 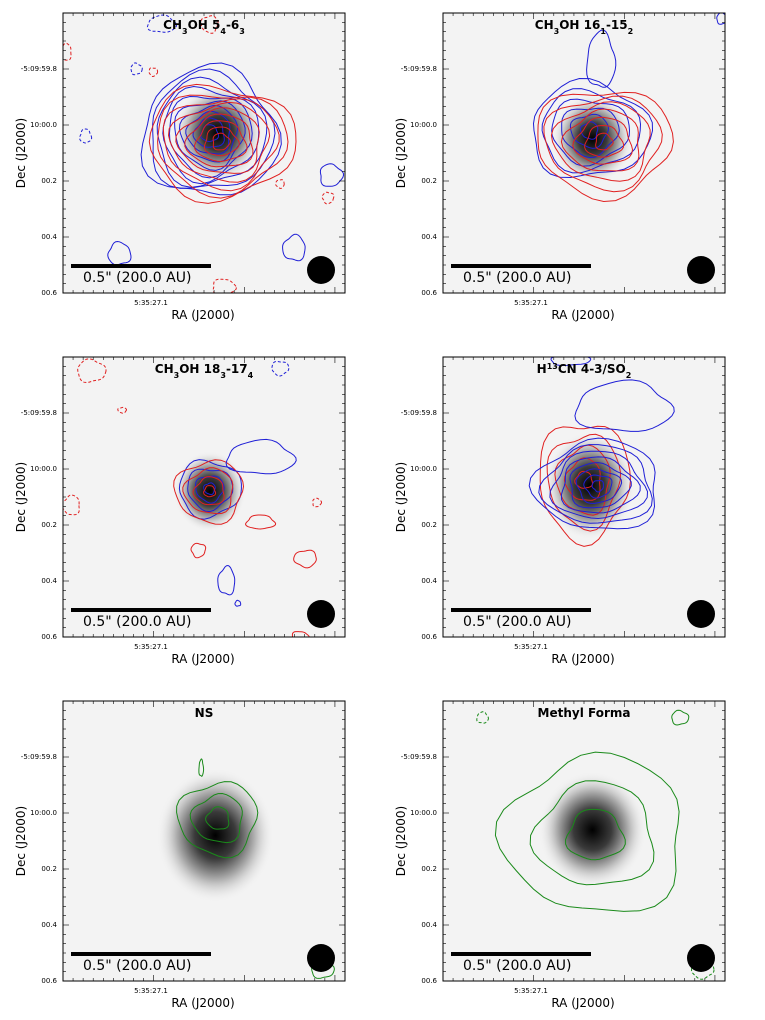 I want to click on panel-title: NS, so click(x=204, y=713).